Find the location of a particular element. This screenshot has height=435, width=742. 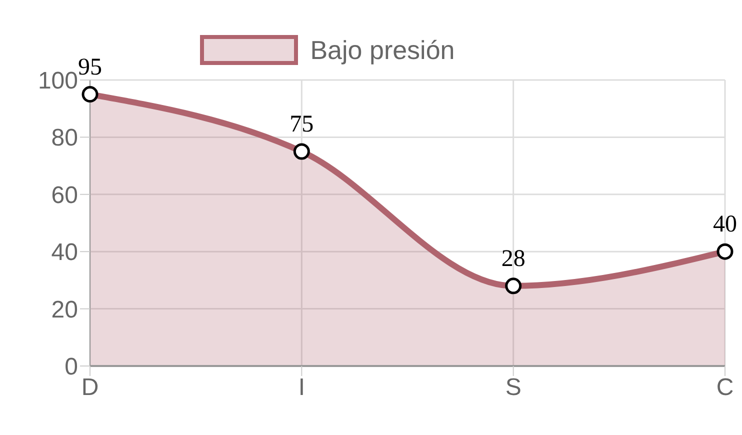

y-tick-label: 80 is located at coordinates (64, 138).